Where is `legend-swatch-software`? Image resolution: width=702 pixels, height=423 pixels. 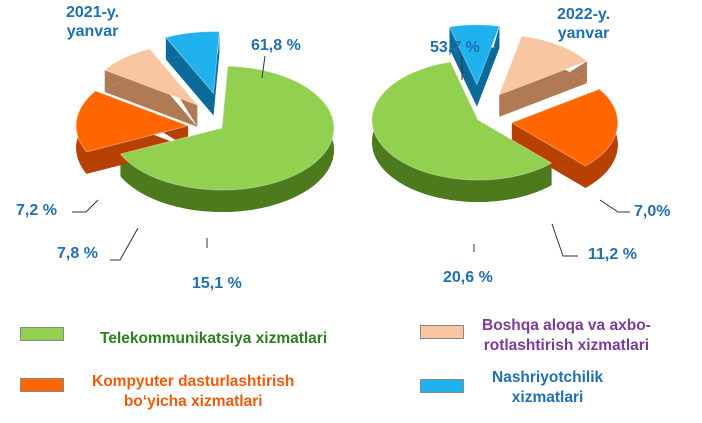
legend-swatch-software is located at coordinates (42, 385).